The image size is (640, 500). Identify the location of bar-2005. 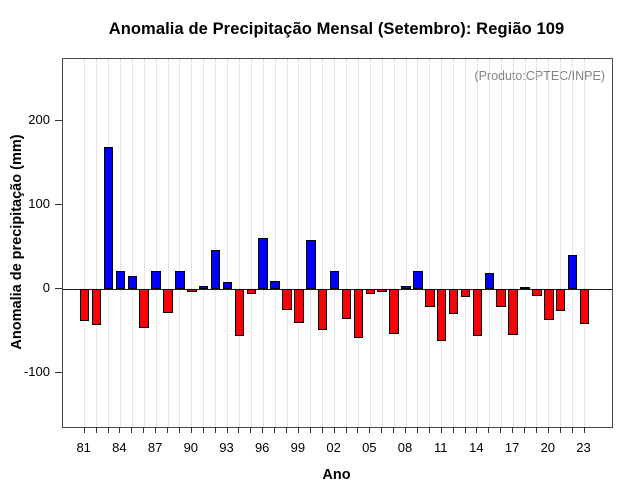
(370, 292).